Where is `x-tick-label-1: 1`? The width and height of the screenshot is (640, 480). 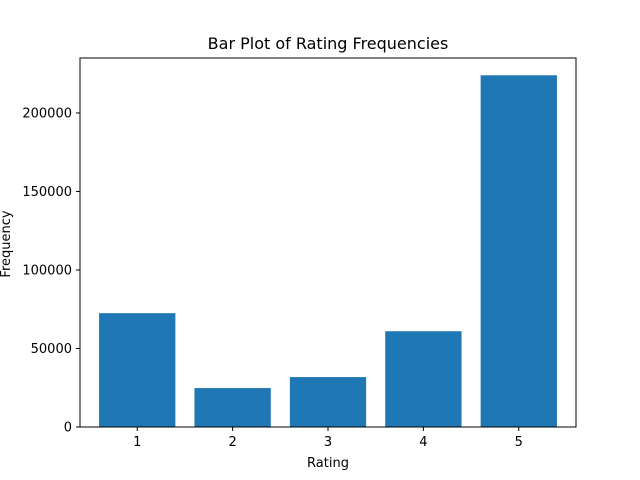
x-tick-label-1: 1 is located at coordinates (137, 442).